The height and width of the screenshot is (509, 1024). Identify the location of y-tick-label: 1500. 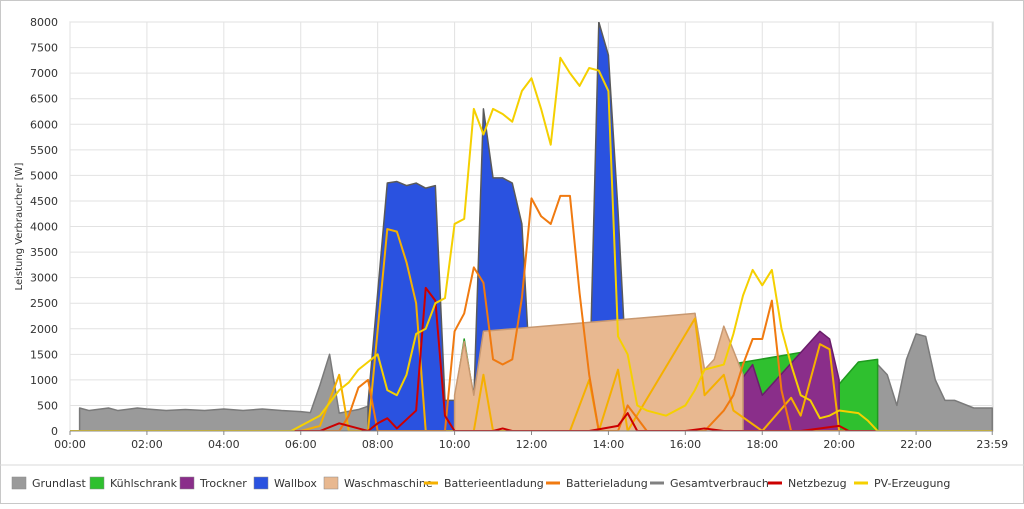
(44, 354).